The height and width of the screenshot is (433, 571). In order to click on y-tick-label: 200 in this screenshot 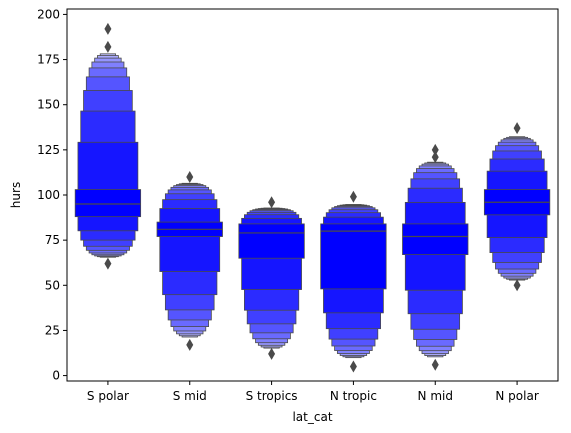, I will do `click(48, 14)`.